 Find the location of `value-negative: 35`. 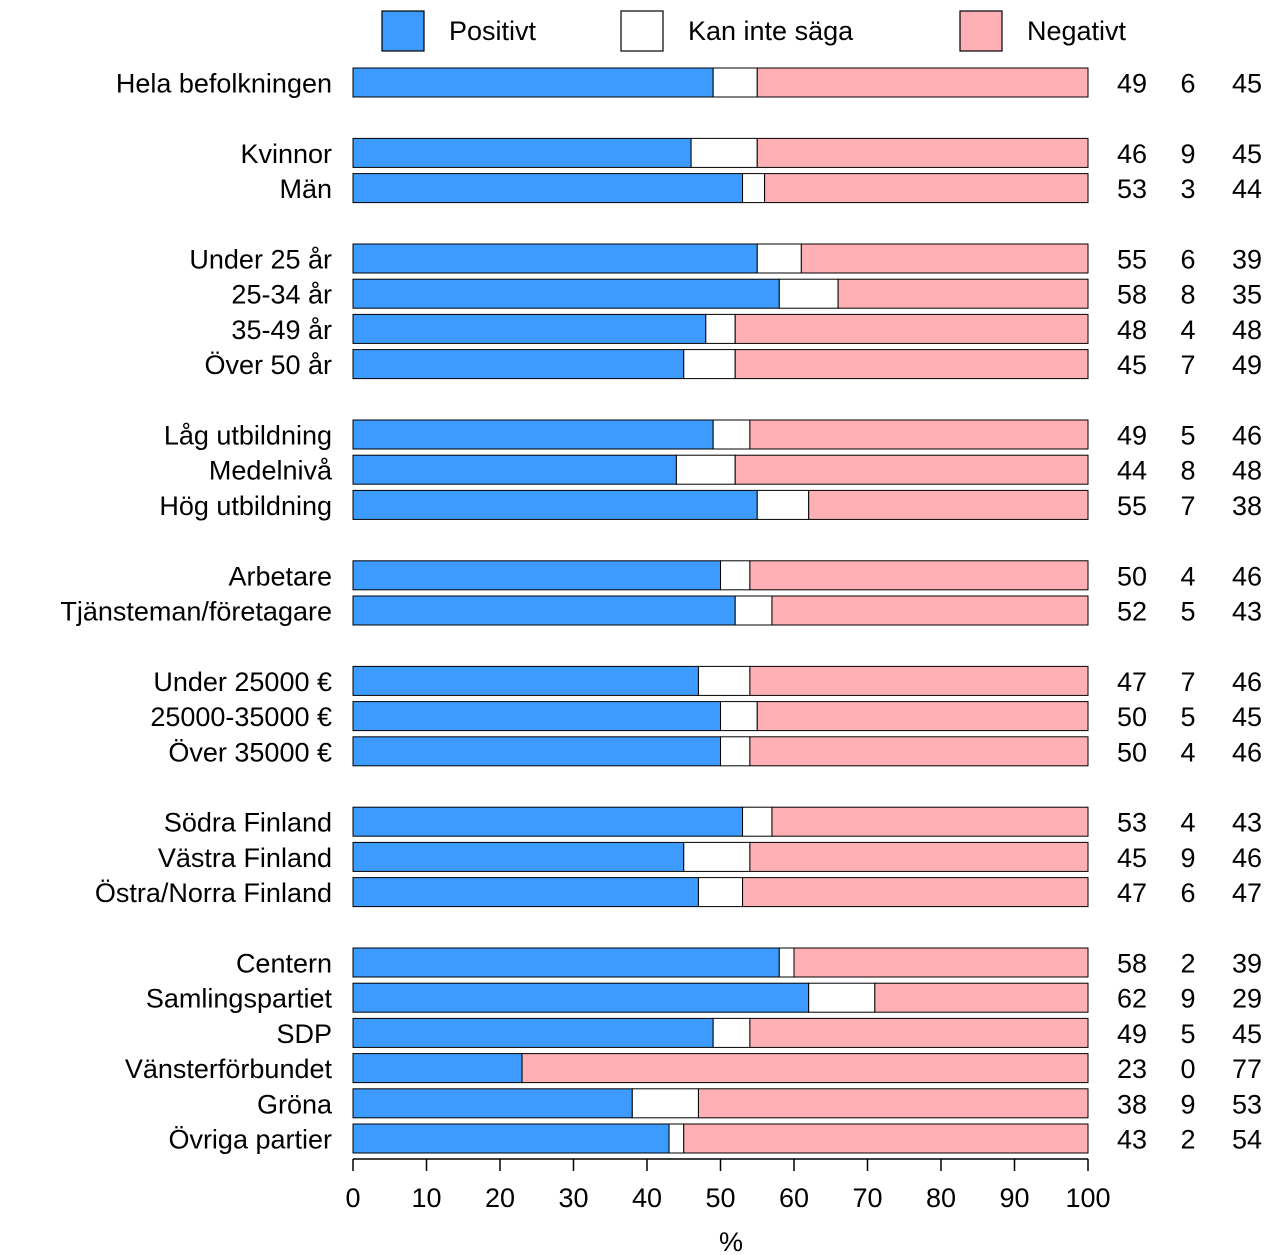

value-negative: 35 is located at coordinates (1247, 295).